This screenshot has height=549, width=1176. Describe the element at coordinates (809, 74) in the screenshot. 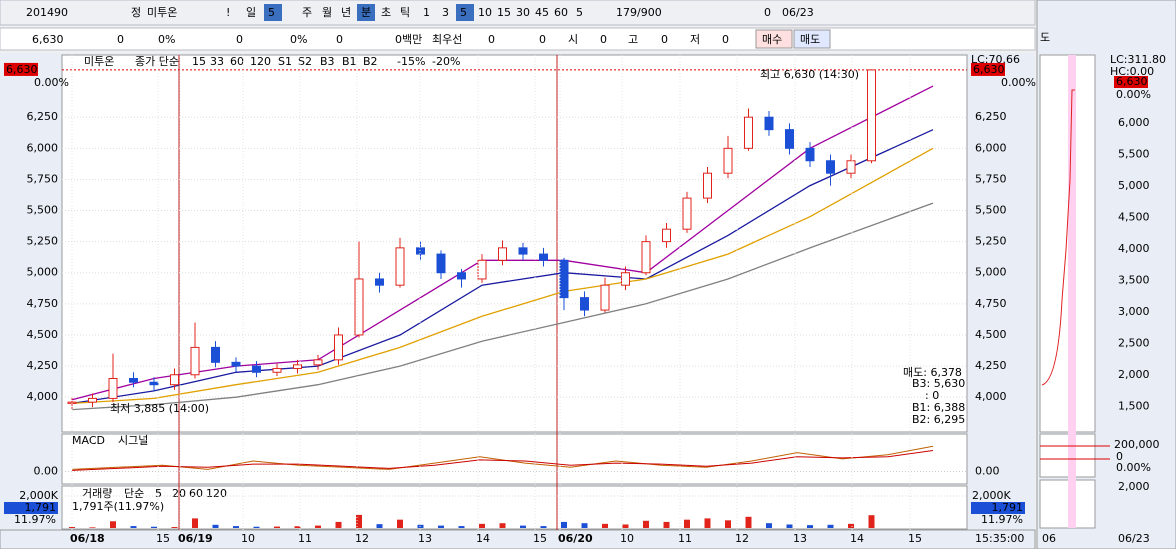

I see `annotation: 최고 6,630 (14:30)` at that location.